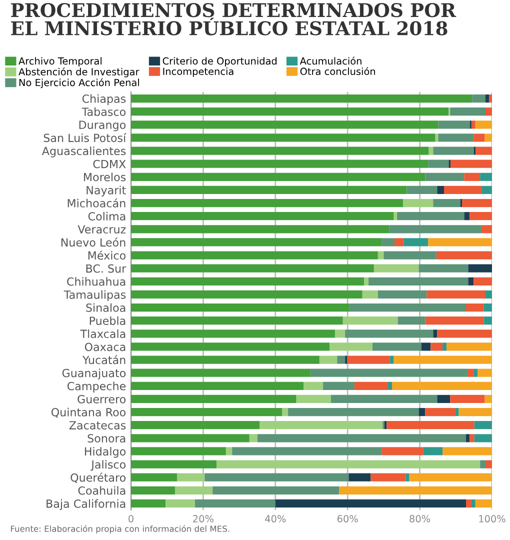  What do you see at coordinates (97, 425) in the screenshot?
I see `y-tick-label: Zacatecas` at bounding box center [97, 425].